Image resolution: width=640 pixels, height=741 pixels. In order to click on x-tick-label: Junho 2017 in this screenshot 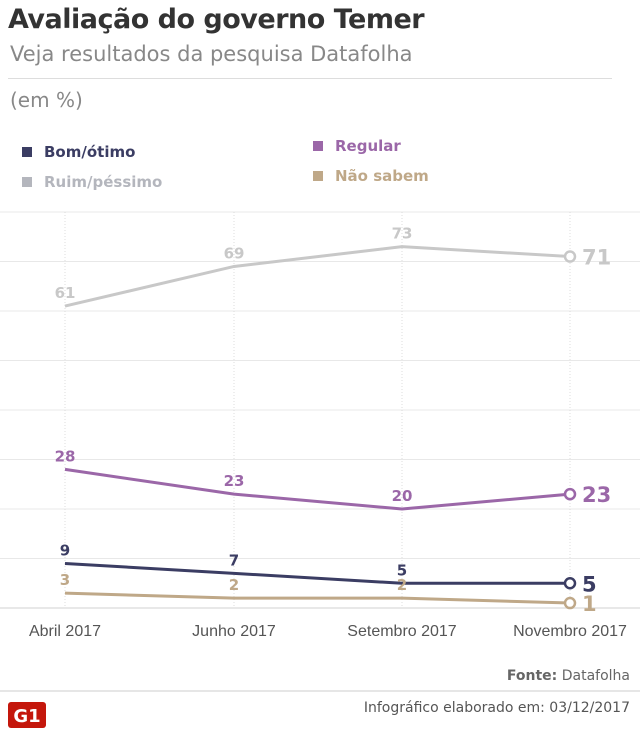, I will do `click(234, 631)`.